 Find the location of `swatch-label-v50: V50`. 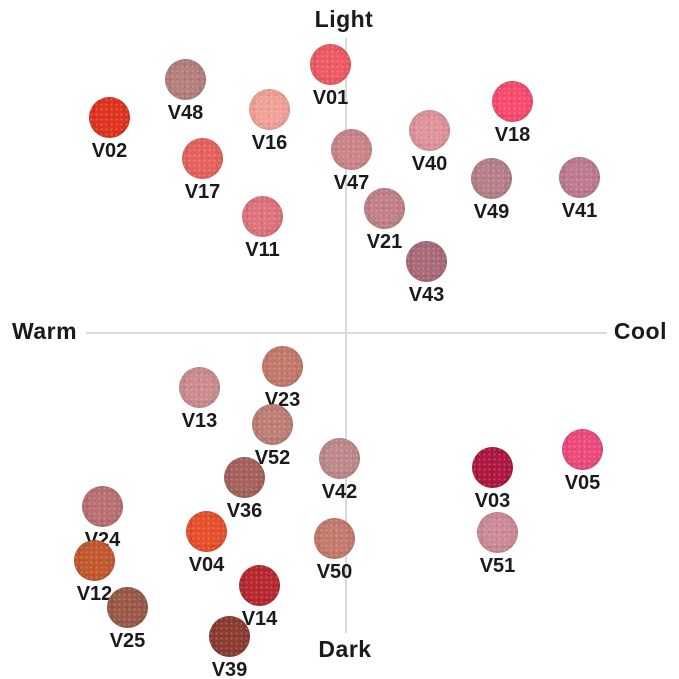

swatch-label-v50: V50 is located at coordinates (334, 572).